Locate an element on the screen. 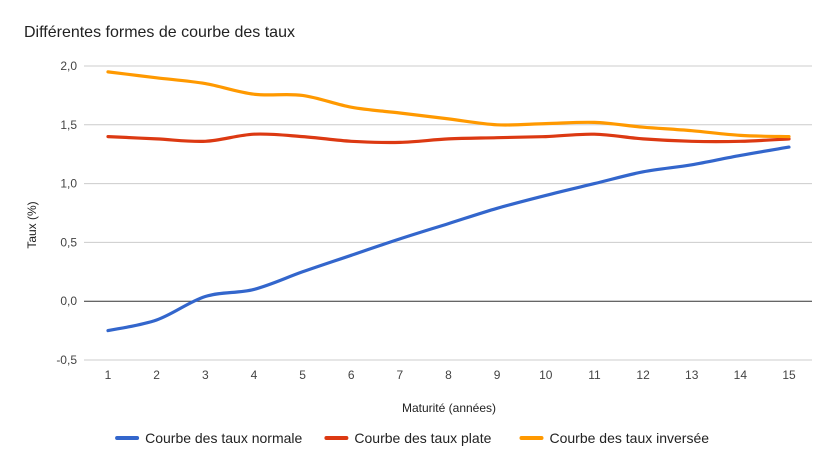  x-axis-ticks: 1 2 3 4 5 6 7 8 9 10 11 12 13 14 15 is located at coordinates (450, 375).